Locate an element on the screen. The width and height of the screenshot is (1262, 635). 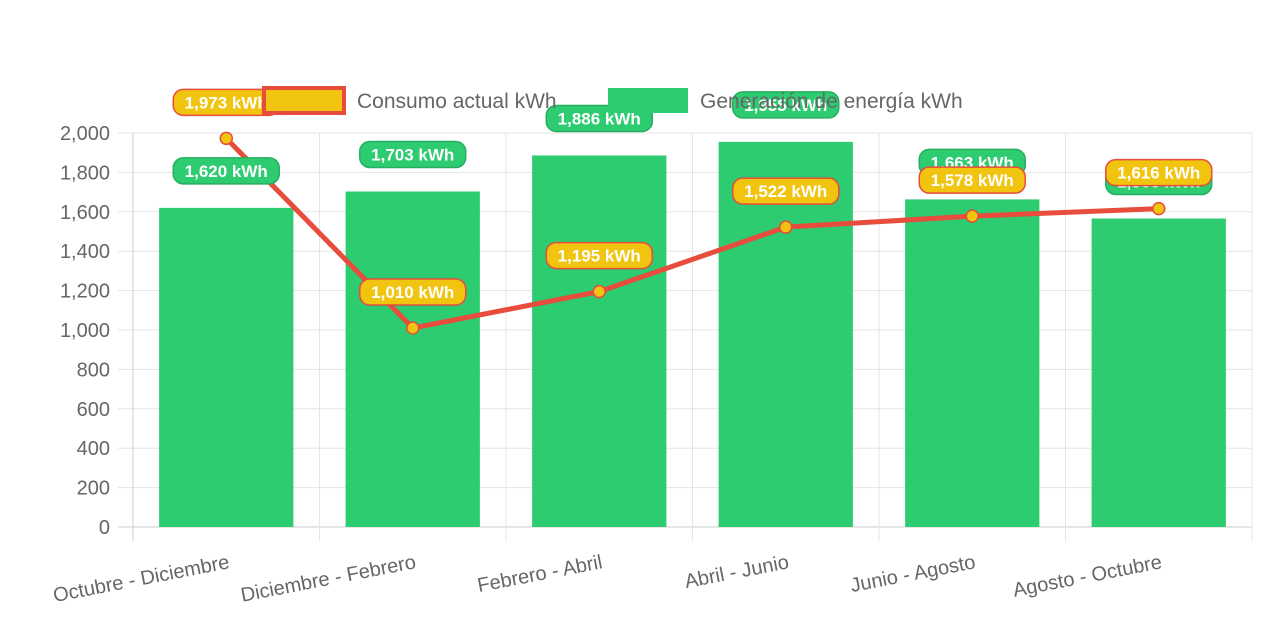
x-tick-label: Febrero - Abril is located at coordinates (540, 574).